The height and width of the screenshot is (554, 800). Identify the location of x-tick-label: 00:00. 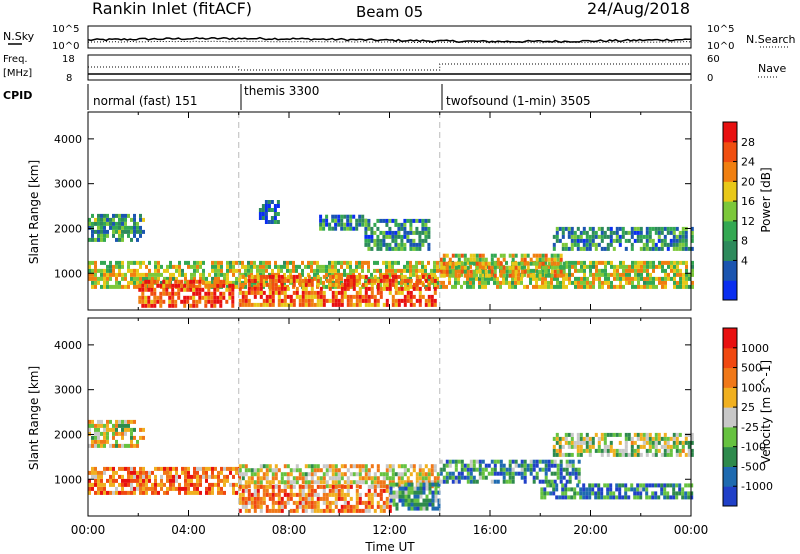
(691, 530).